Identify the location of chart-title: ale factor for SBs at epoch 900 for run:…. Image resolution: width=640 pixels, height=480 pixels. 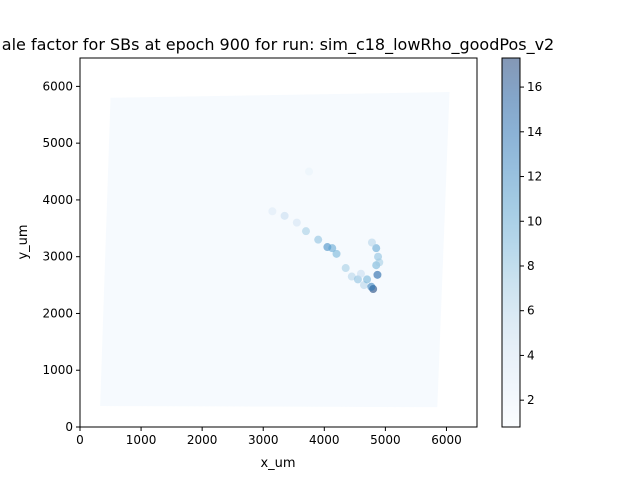
(278, 45).